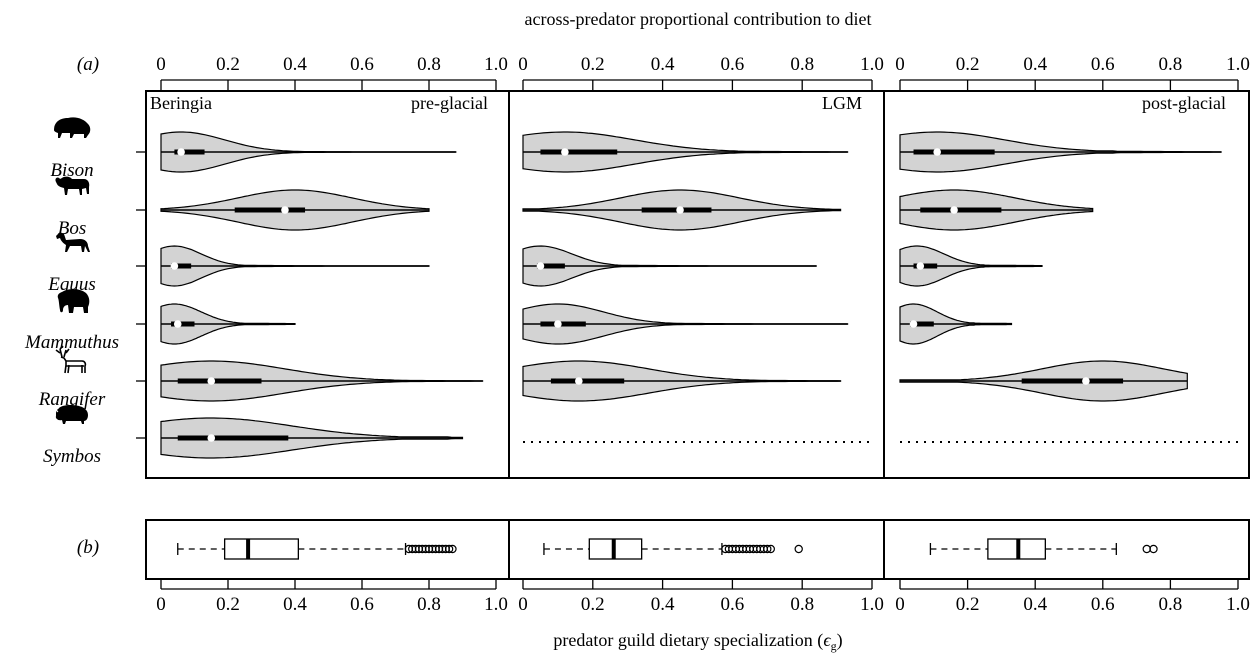 The width and height of the screenshot is (1255, 659). What do you see at coordinates (317, 549) in the screenshot?
I see `boxplot-pre-glacial` at bounding box center [317, 549].